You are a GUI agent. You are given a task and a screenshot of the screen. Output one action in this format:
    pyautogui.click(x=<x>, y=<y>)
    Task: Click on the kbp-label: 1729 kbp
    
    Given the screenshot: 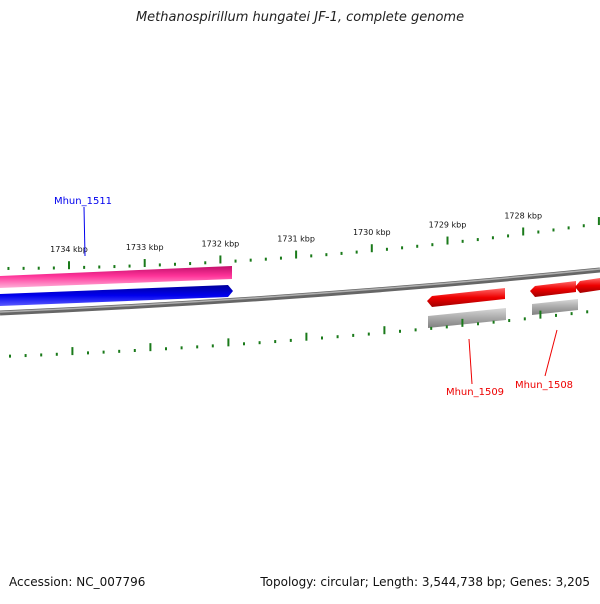 What is the action you would take?
    pyautogui.click(x=448, y=225)
    